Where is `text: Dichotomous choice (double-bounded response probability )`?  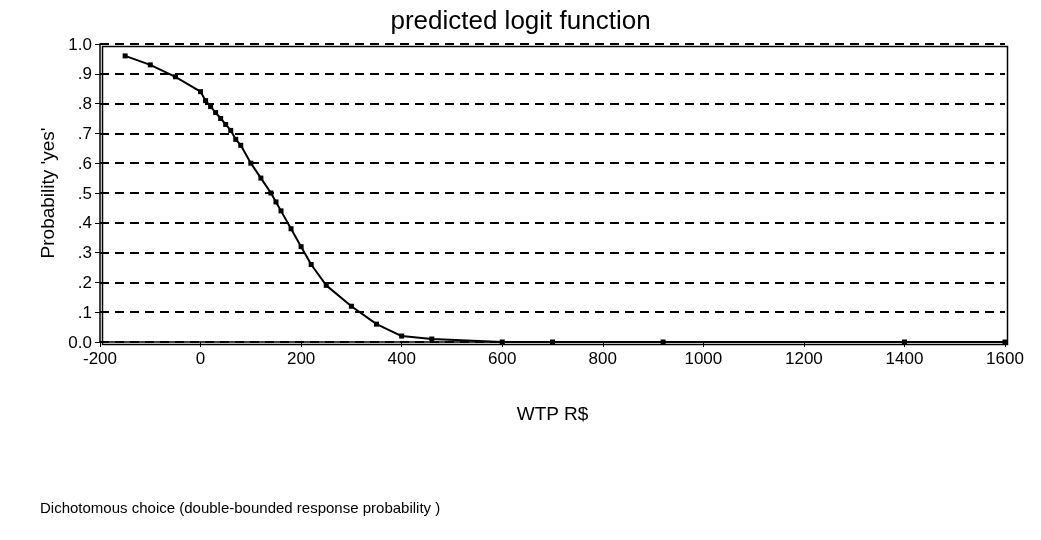 text: Dichotomous choice (double-bounded response probability ) is located at coordinates (240, 507).